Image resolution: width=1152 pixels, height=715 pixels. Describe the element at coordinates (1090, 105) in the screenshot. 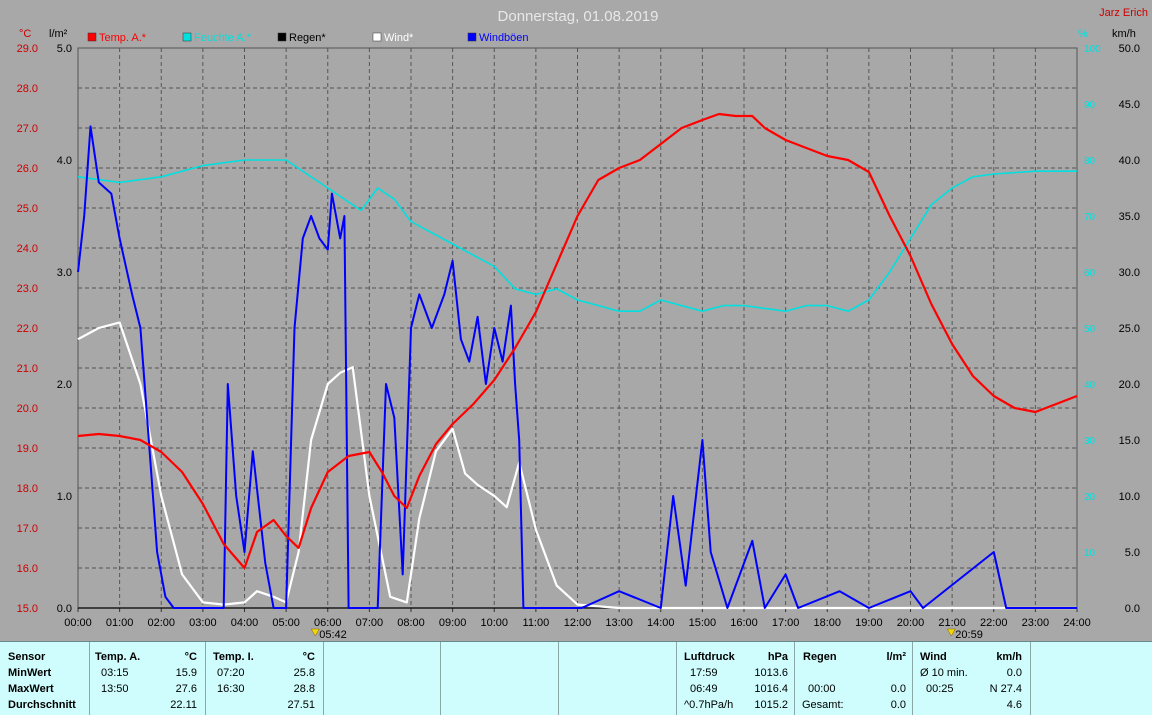

I see `hum-tick-label: 90` at that location.